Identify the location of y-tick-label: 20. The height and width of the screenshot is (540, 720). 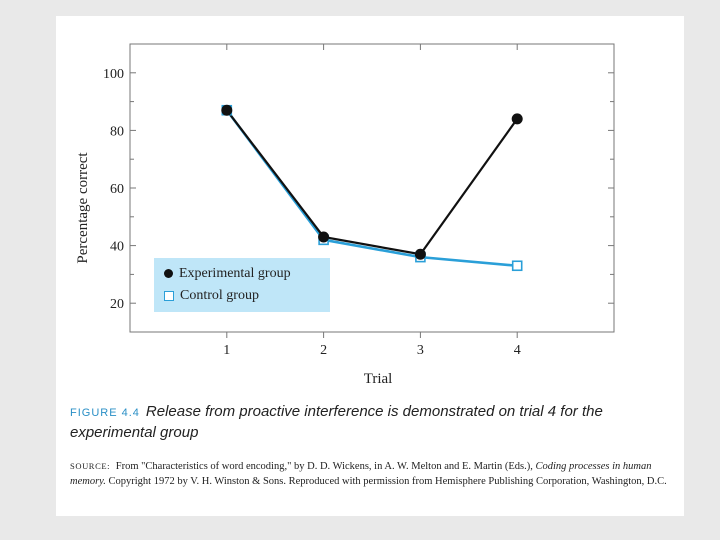
(117, 304).